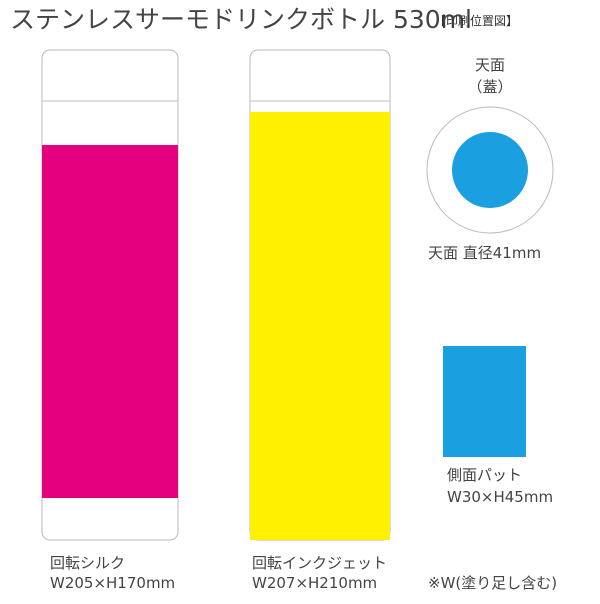 This screenshot has height=604, width=600. What do you see at coordinates (484, 253) in the screenshot?
I see `label: 天面 直径41mm` at bounding box center [484, 253].